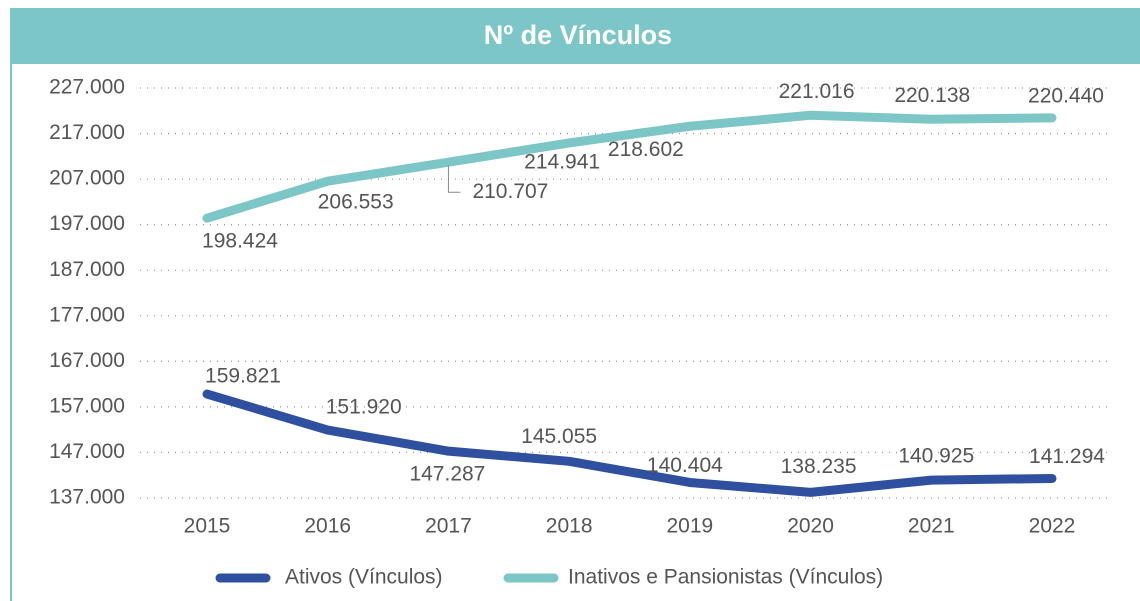 This screenshot has height=601, width=1140. What do you see at coordinates (327, 526) in the screenshot?
I see `x-tick-label: 2016` at bounding box center [327, 526].